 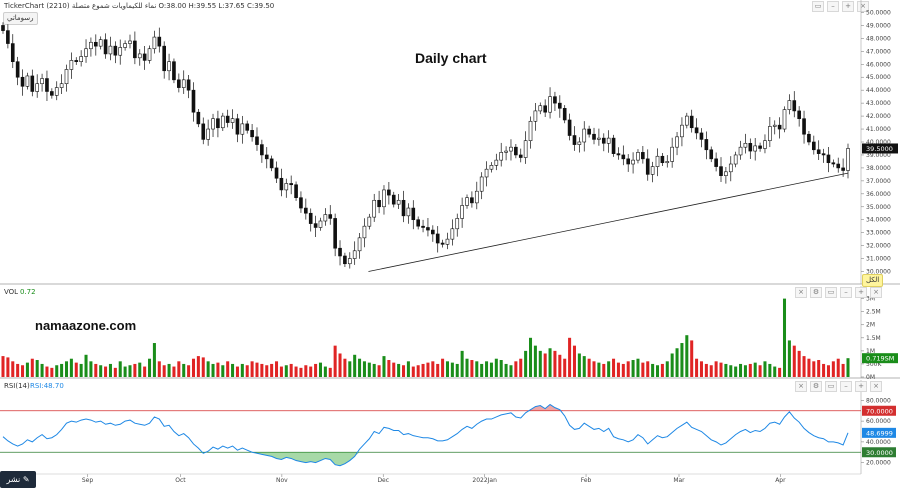 I want to click on rsi-lower-tag, so click(x=879, y=452).